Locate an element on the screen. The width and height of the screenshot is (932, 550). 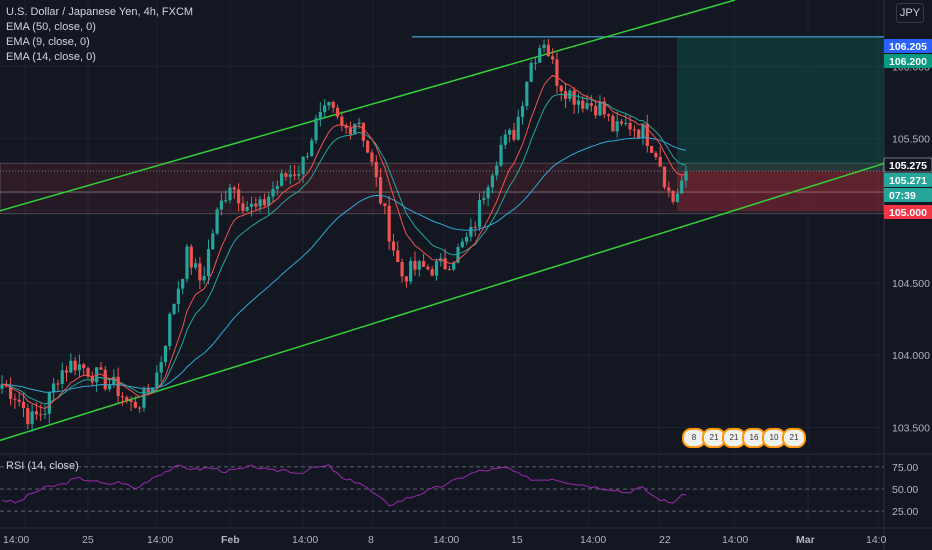
price-badge-label: 105.000 is located at coordinates (908, 213).